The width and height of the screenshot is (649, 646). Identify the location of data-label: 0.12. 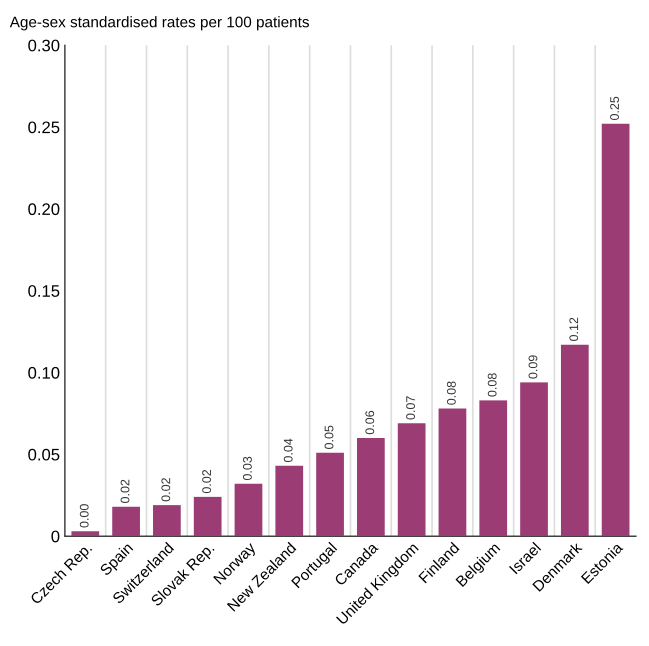
(573, 329).